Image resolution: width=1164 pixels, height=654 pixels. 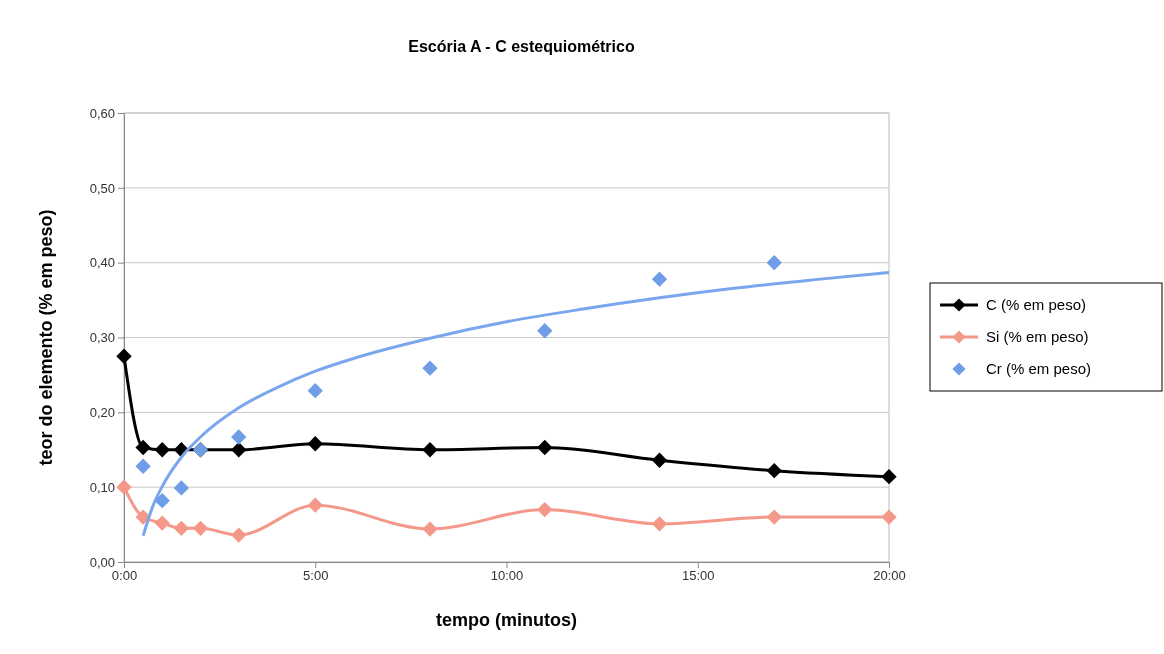 I want to click on legend-label: Si (% em peso), so click(x=1037, y=336).